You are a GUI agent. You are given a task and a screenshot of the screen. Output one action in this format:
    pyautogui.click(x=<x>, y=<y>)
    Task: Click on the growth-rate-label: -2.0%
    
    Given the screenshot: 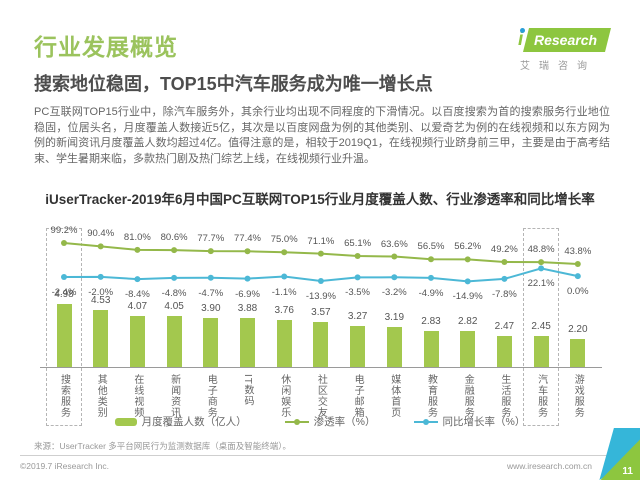 What is the action you would take?
    pyautogui.click(x=101, y=292)
    